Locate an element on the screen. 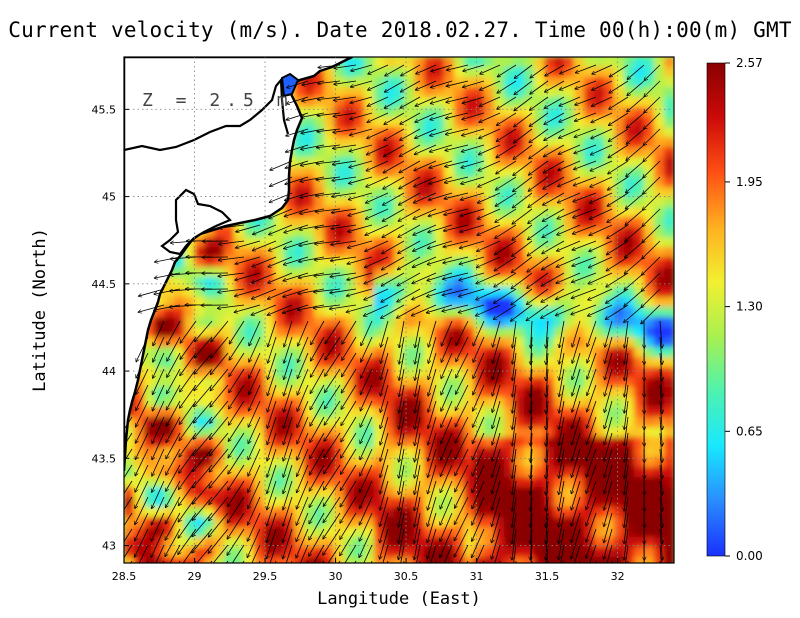 This screenshot has height=618, width=800. x-axis-ticks: 28.5 29 29.5 30 30.5 31 31.5 32 is located at coordinates (368, 570).